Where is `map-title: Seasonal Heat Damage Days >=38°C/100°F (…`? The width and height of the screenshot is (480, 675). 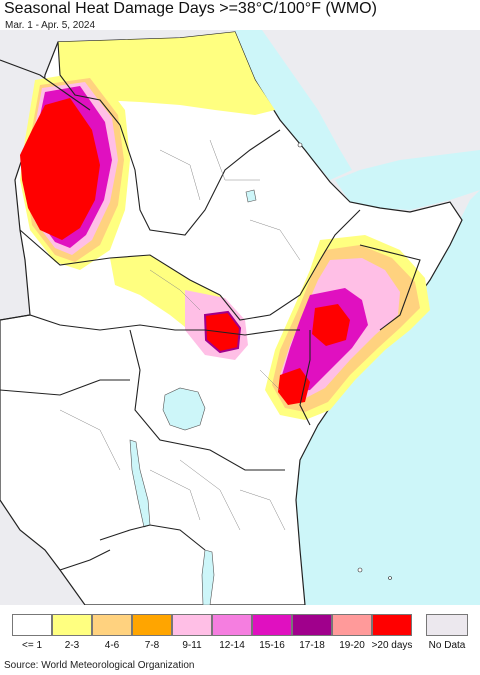 map-title: Seasonal Heat Damage Days >=38°C/100°F (… is located at coordinates (190, 8).